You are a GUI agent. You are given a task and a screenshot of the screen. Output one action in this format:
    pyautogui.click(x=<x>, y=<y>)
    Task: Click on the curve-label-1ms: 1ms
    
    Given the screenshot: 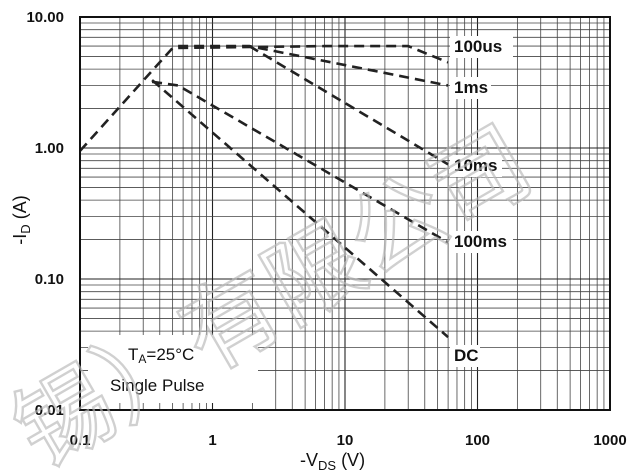 What is the action you would take?
    pyautogui.click(x=471, y=87)
    